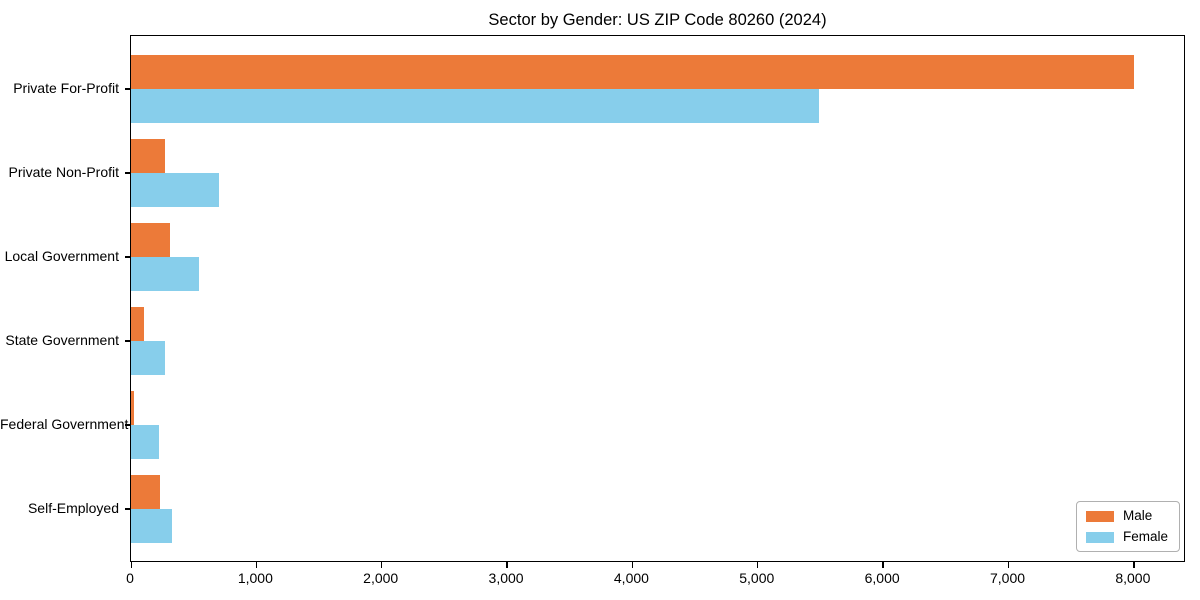  I want to click on x-tick-label: 3,000, so click(506, 578).